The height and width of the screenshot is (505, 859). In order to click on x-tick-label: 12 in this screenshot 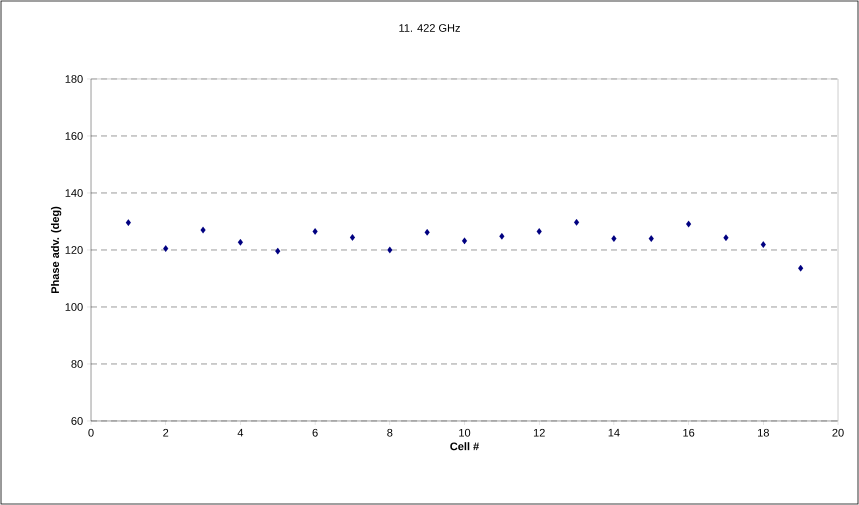, I will do `click(539, 432)`.